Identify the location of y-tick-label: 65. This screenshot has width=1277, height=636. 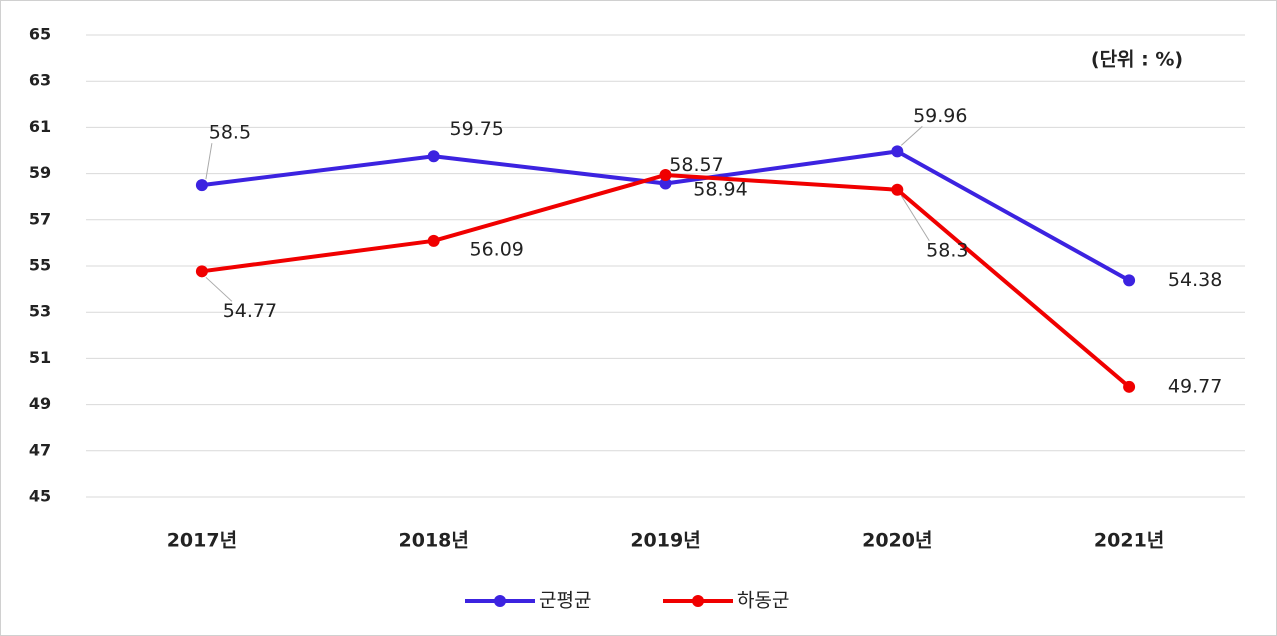
(40, 34).